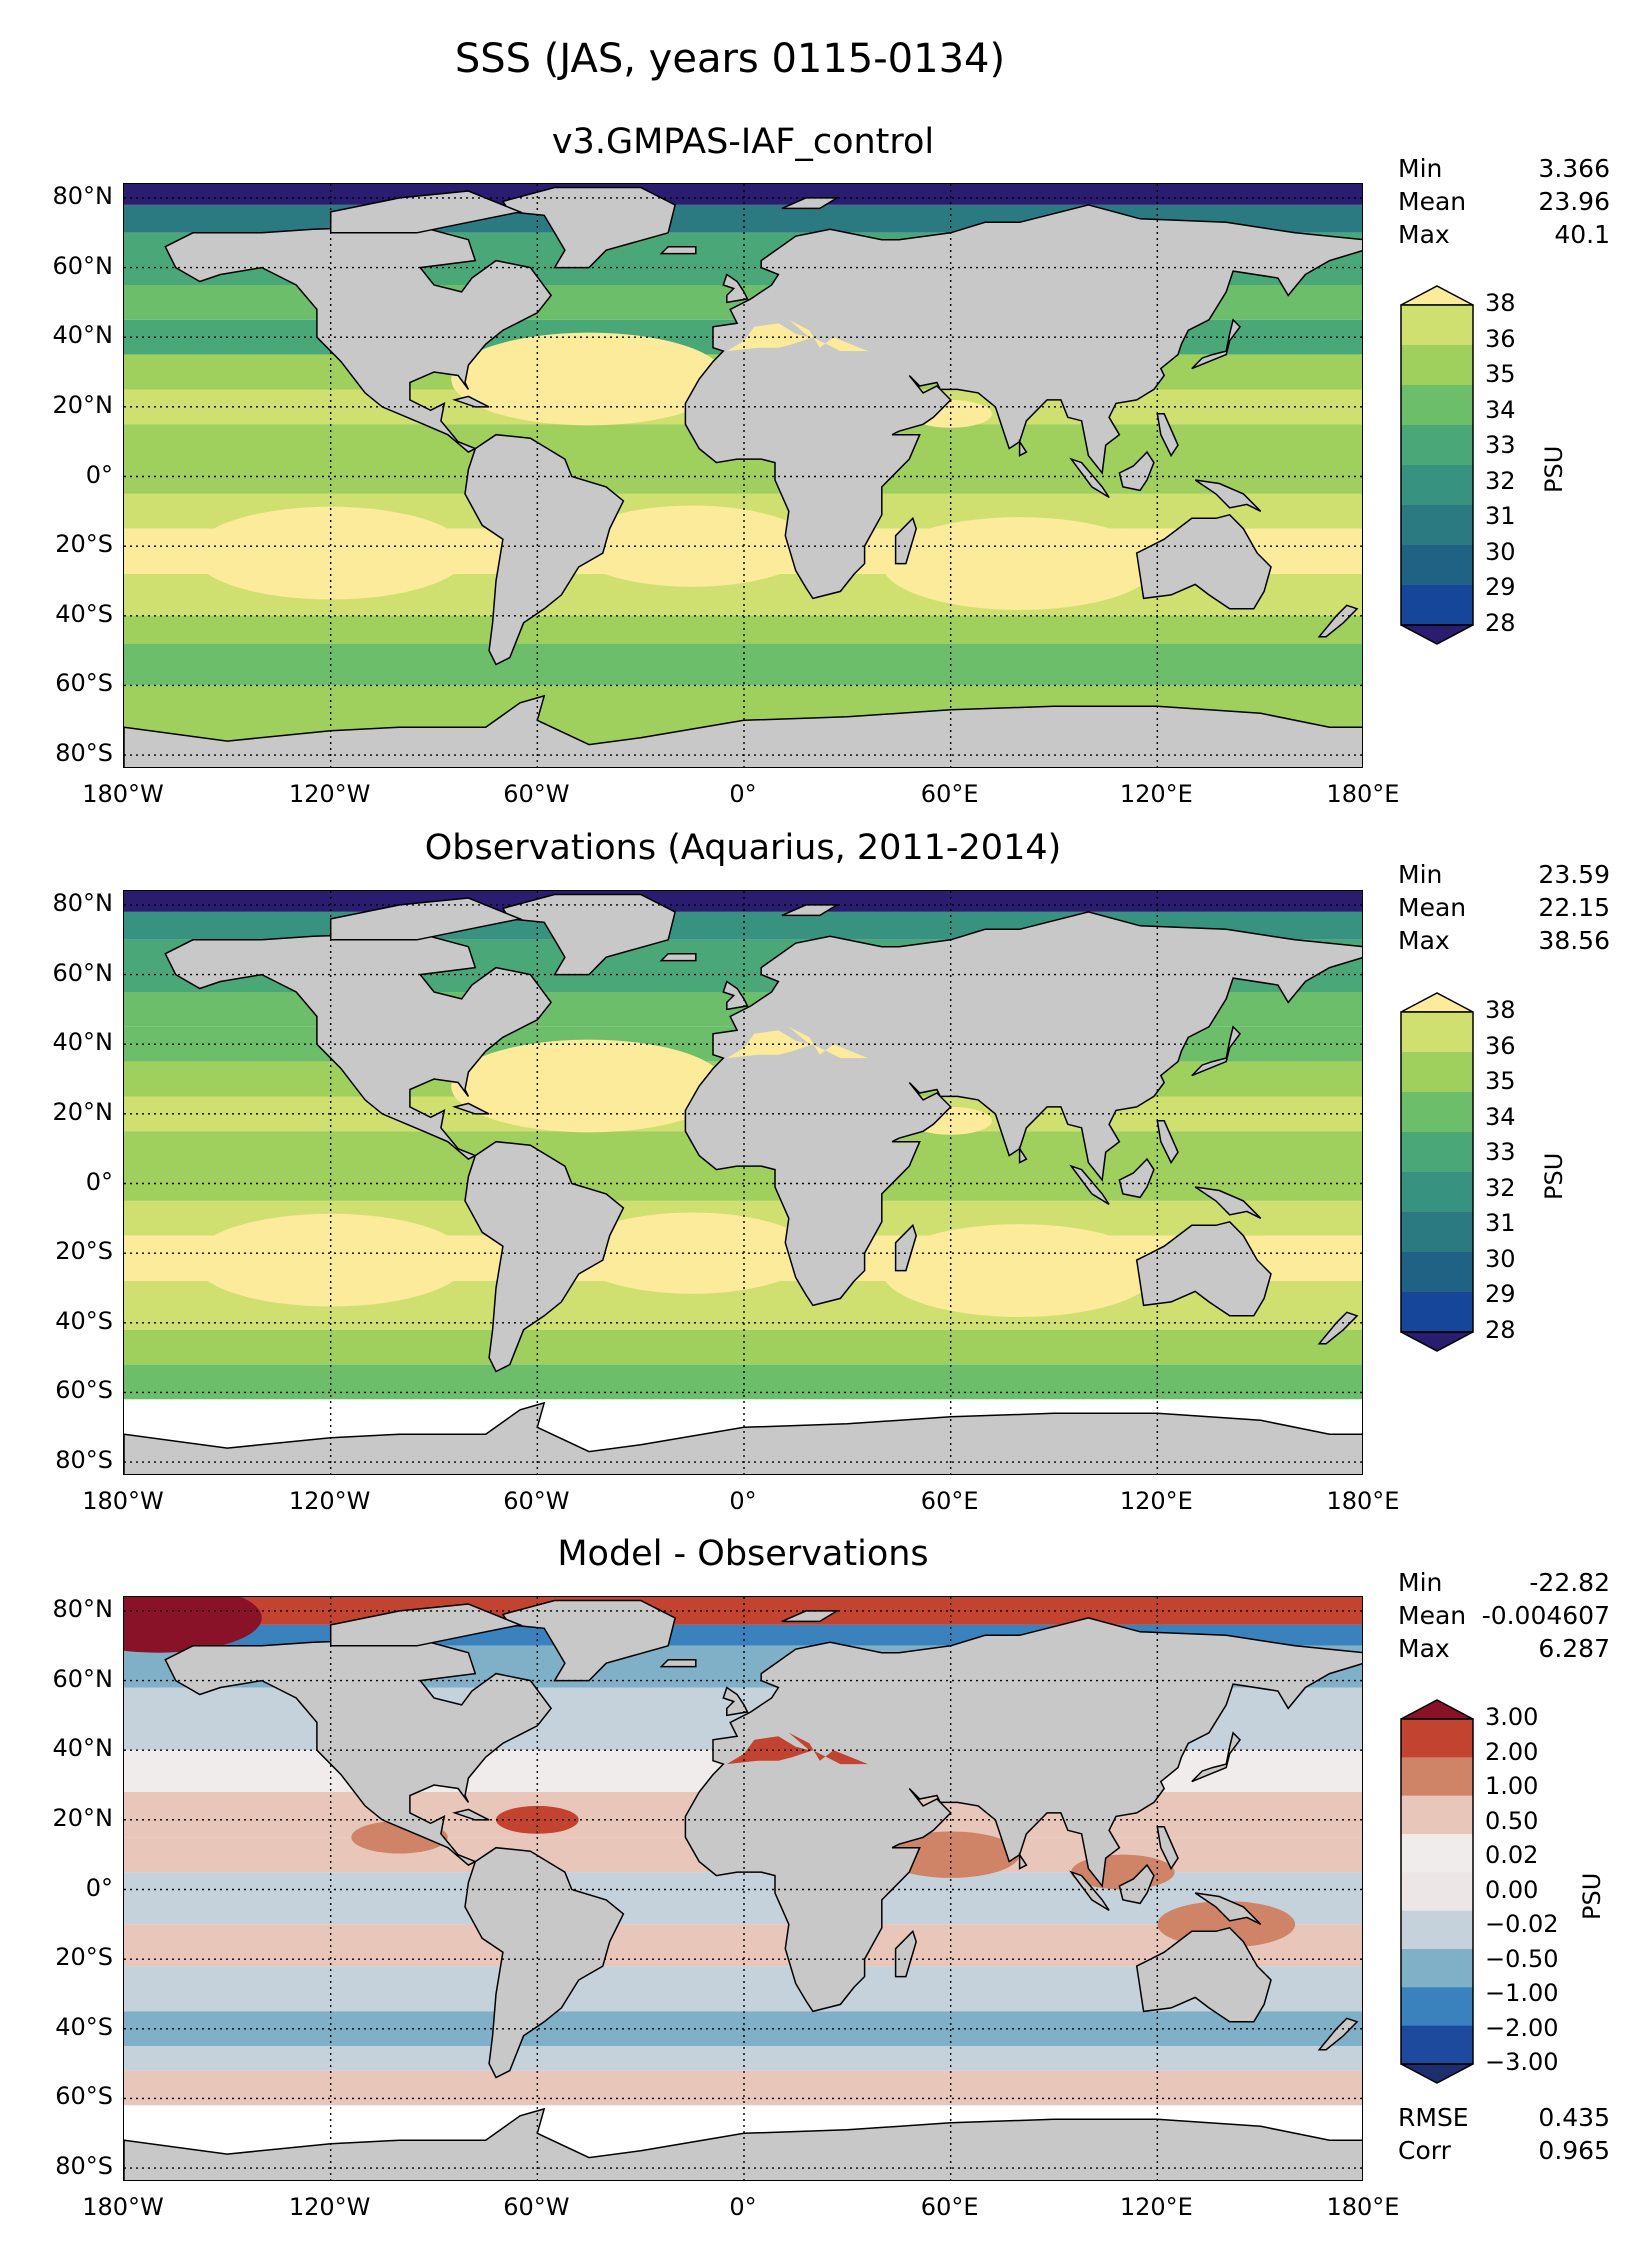 The image size is (1651, 2265). I want to click on colorbar, so click(1437, 1891).